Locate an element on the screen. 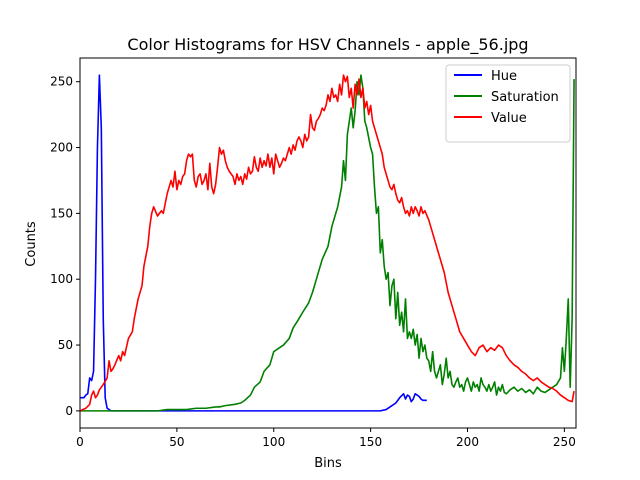 This screenshot has width=640, height=480. y-tick-label: 50 is located at coordinates (65, 345).